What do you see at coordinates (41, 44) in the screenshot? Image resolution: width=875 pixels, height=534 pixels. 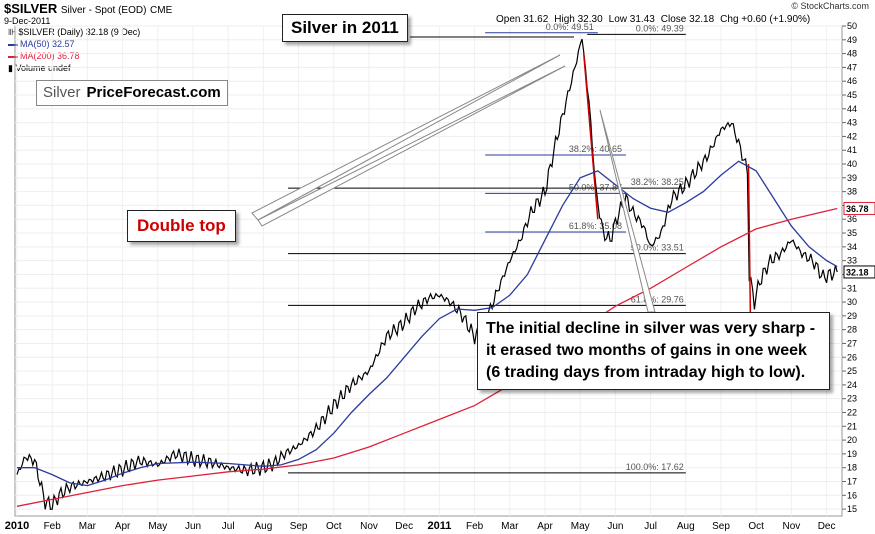 I see `legend-ma50: MA(50) 32.57` at bounding box center [41, 44].